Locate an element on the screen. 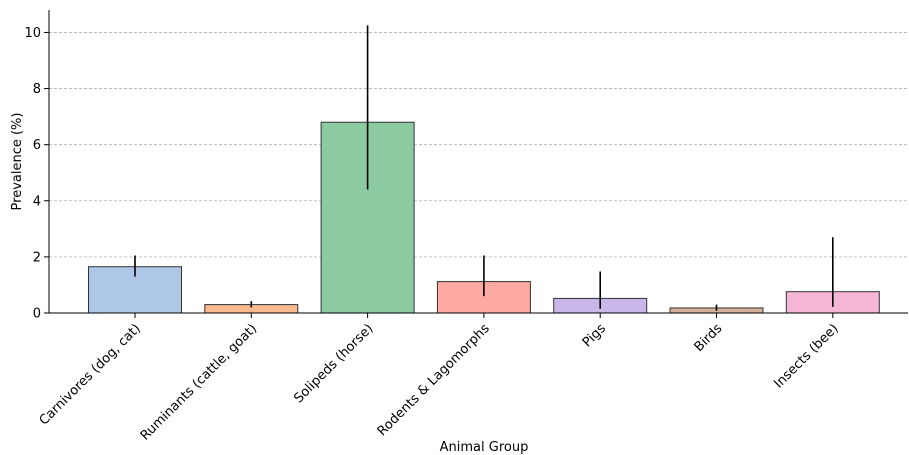 The width and height of the screenshot is (909, 455). bar is located at coordinates (135, 290).